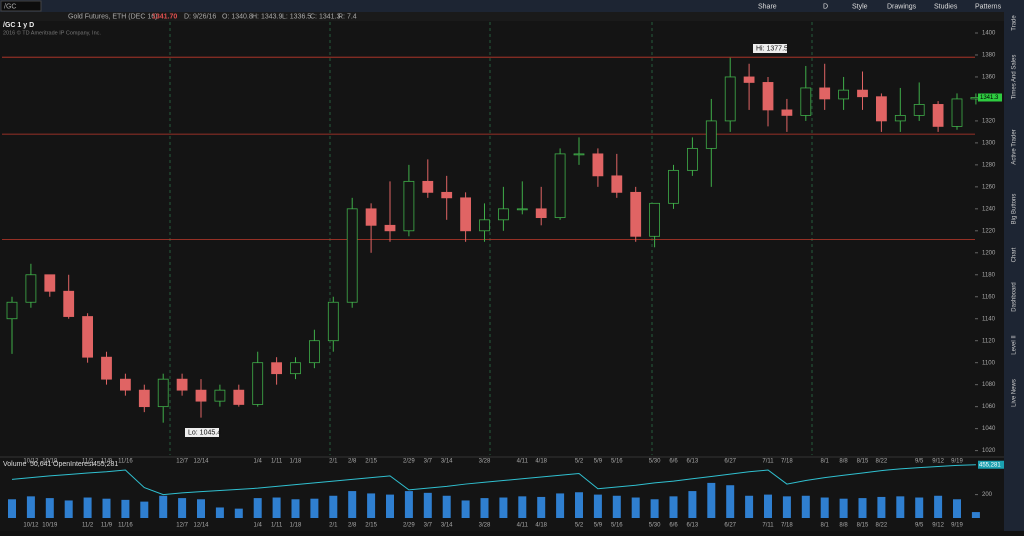 The image size is (1024, 536). I want to click on header-bar, so click(512, 16).